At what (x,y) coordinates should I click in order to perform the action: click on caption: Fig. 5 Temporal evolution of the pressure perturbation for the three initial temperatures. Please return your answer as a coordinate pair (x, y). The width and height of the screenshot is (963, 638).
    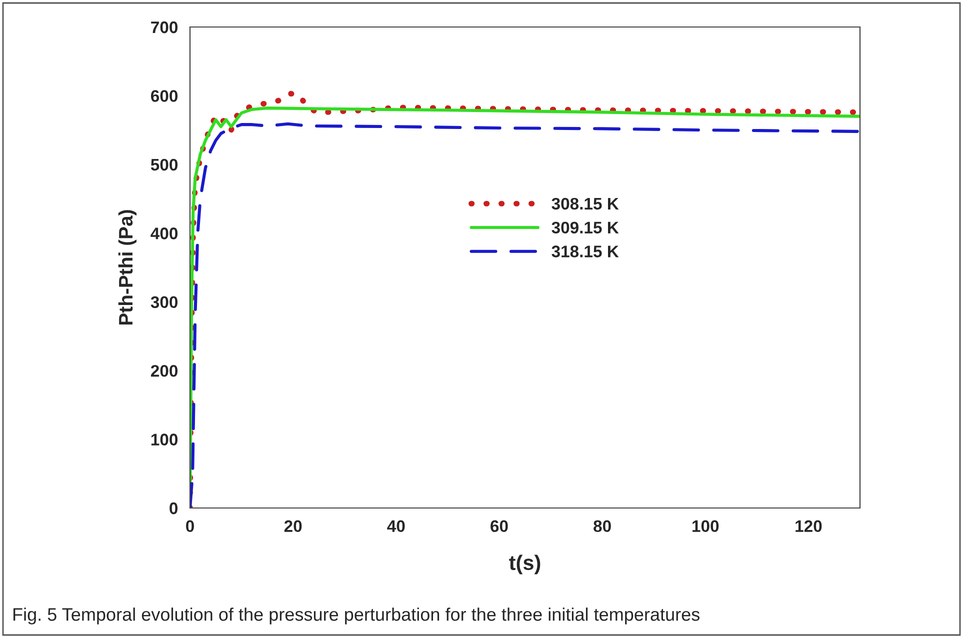
    Looking at the image, I should click on (356, 616).